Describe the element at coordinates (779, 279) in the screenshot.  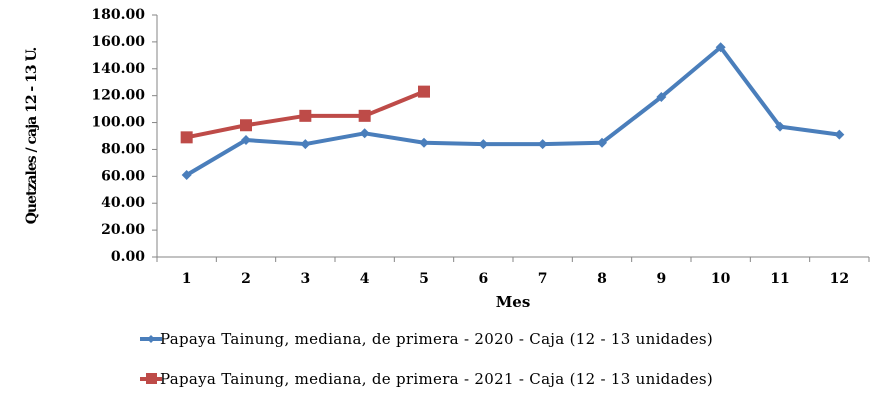
I see `x-tick-label: 11` at that location.